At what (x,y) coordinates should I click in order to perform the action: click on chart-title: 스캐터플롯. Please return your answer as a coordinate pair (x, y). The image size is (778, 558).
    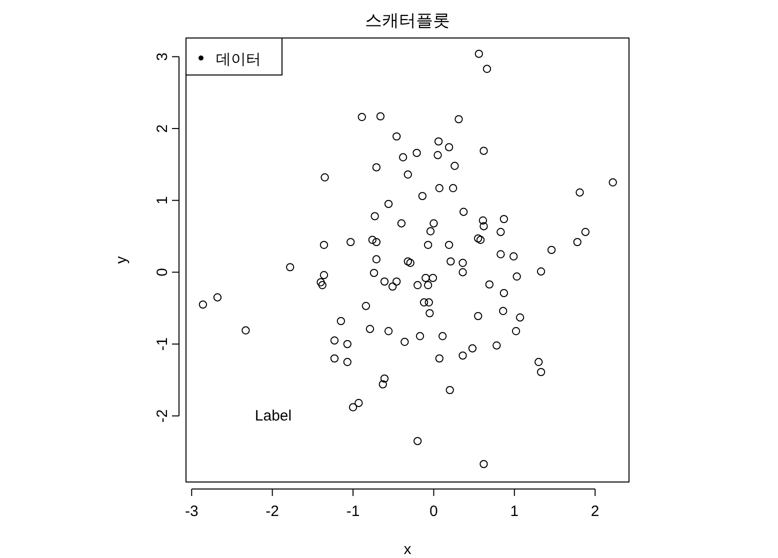
    Looking at the image, I should click on (407, 20).